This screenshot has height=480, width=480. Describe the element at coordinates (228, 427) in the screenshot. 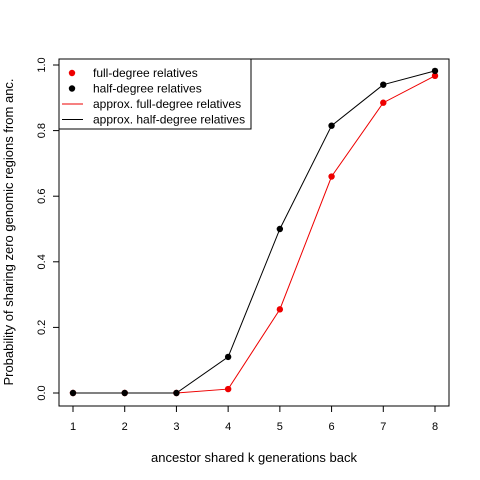

I see `x-tick-label: 4` at that location.